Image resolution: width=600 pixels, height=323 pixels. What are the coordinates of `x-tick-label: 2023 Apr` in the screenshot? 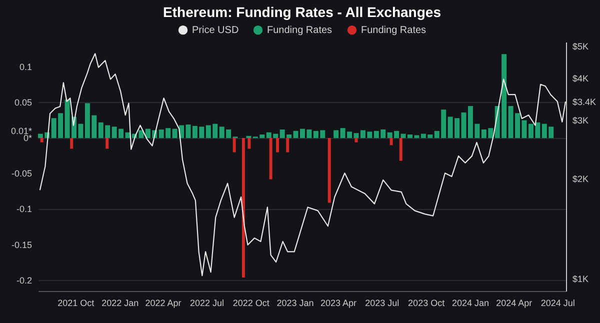 It's located at (338, 303).